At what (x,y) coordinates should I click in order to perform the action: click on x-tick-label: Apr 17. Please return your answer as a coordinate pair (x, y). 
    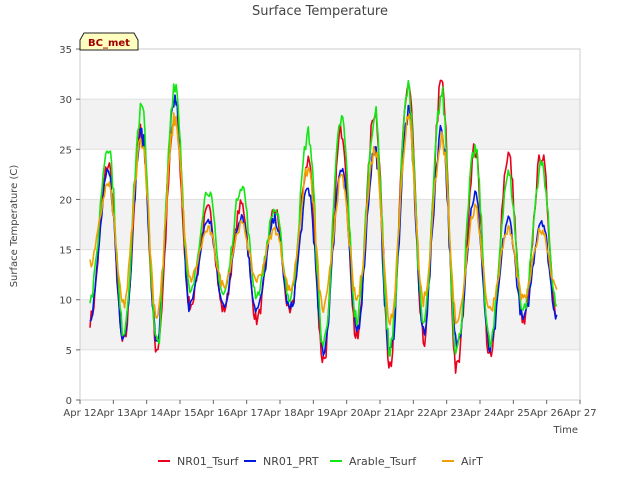
    Looking at the image, I should click on (246, 413).